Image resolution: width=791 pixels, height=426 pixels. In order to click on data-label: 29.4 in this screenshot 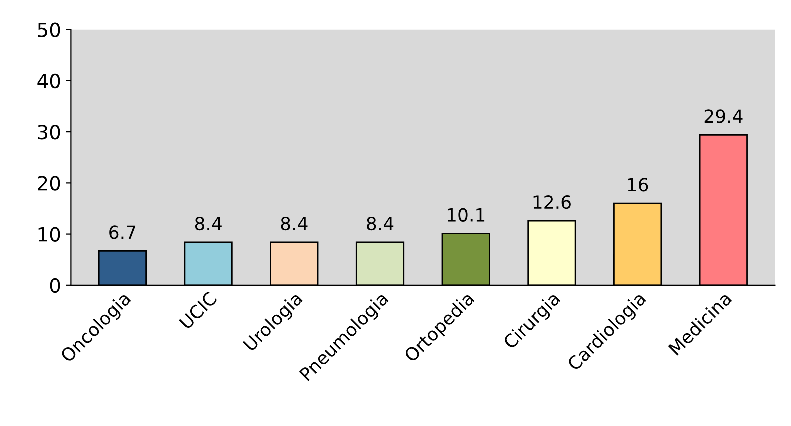, I will do `click(723, 117)`.